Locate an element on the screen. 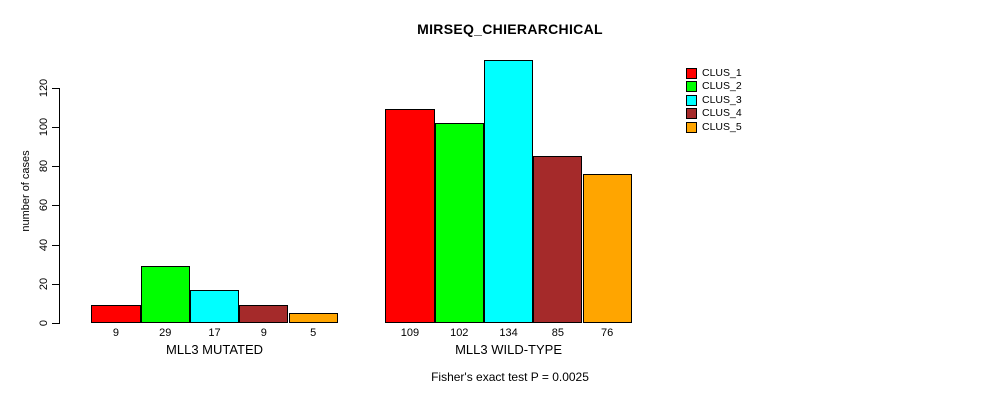  legend-label: CLUS_2 is located at coordinates (722, 86).